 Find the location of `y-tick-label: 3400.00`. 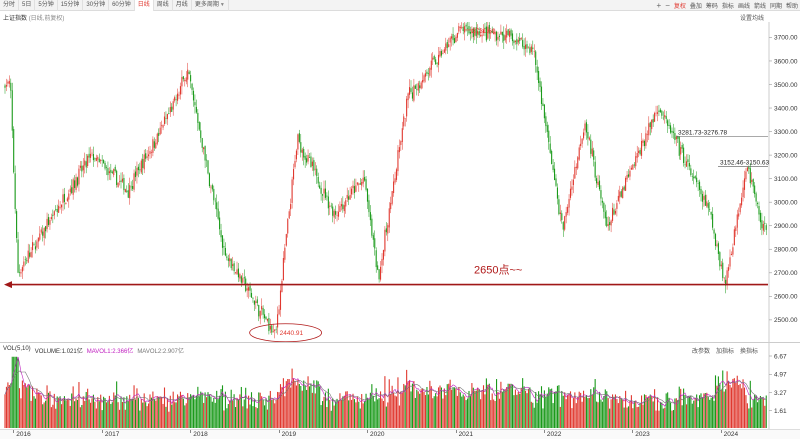

y-tick-label: 3400.00 is located at coordinates (786, 108).